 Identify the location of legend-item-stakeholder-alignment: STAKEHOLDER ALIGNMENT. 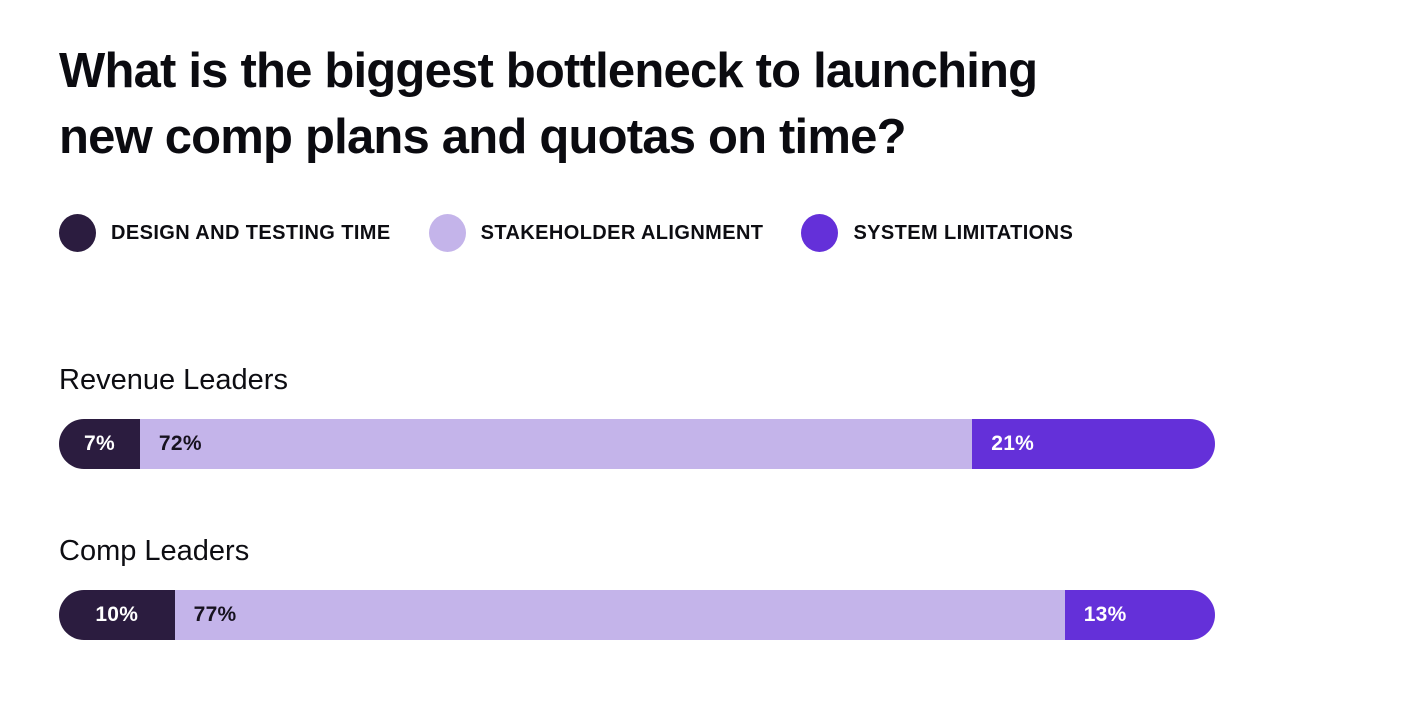
(596, 233).